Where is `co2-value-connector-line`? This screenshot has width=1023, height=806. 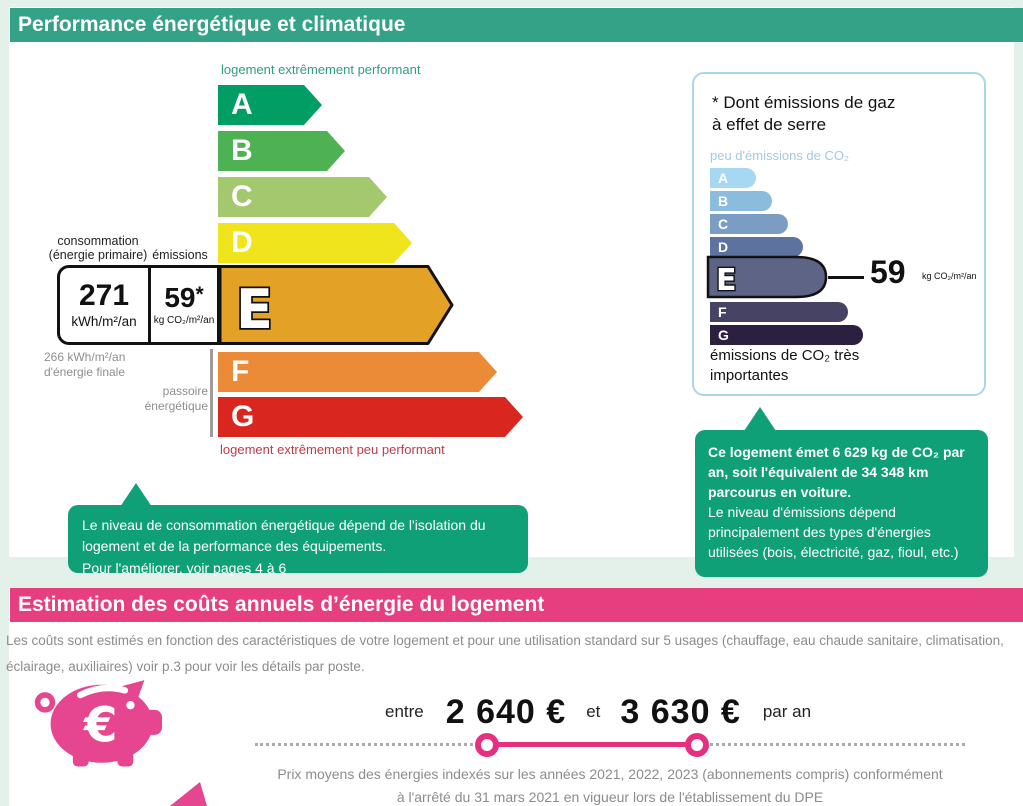 co2-value-connector-line is located at coordinates (846, 277).